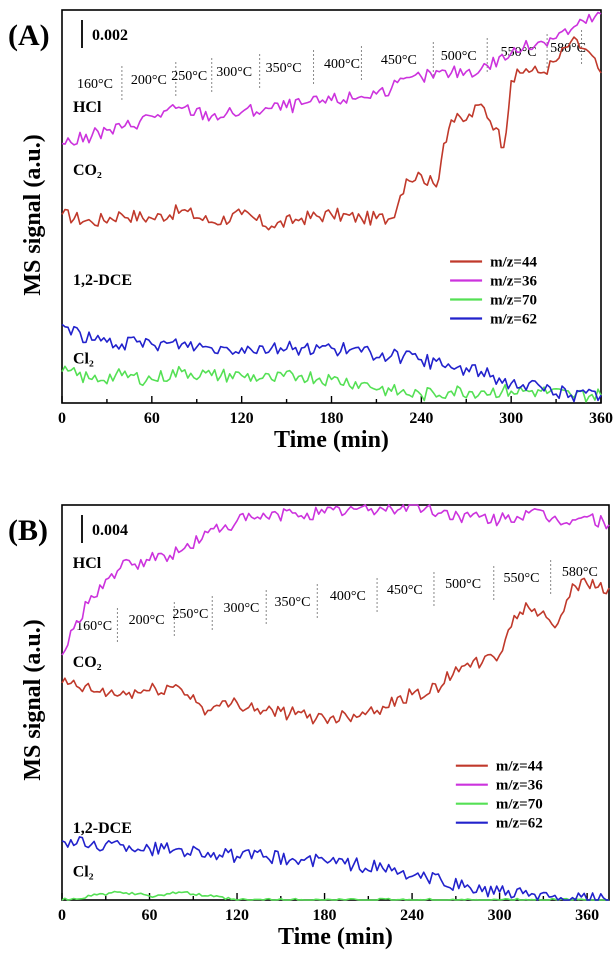  Describe the element at coordinates (29, 35) in the screenshot. I see `panel-label: (A)` at that location.